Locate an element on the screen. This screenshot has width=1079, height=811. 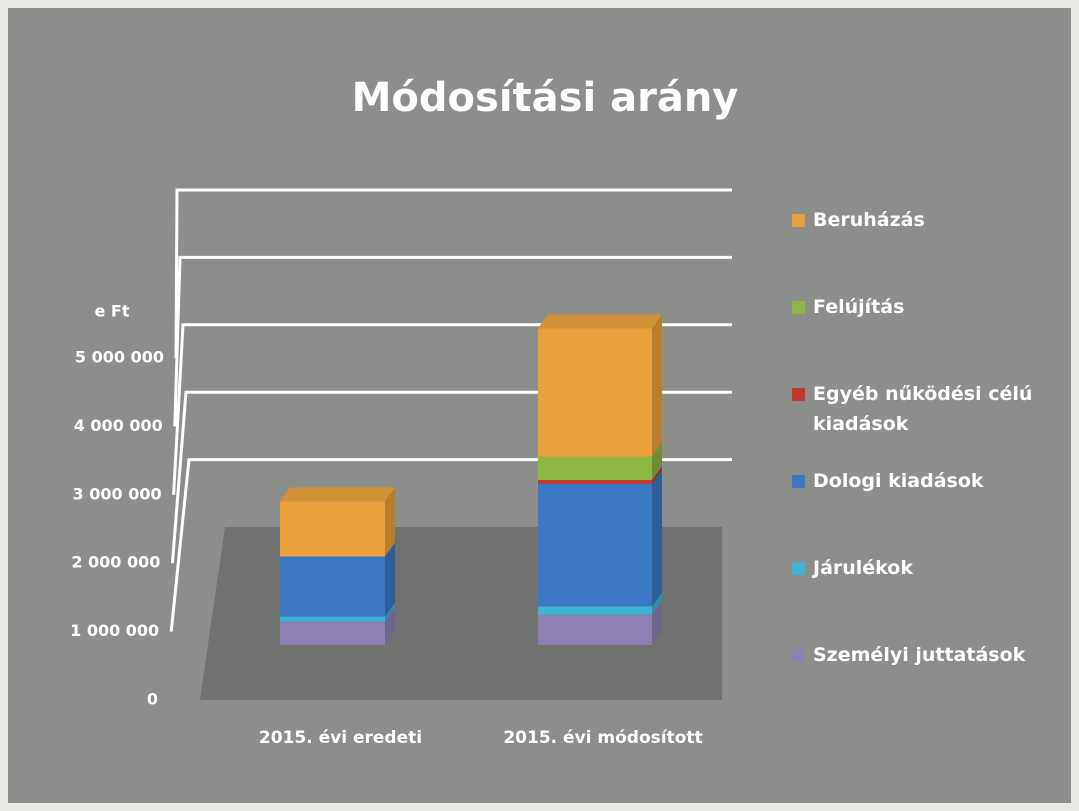
legend-item: Dologi kiadások is located at coordinates (932, 481).